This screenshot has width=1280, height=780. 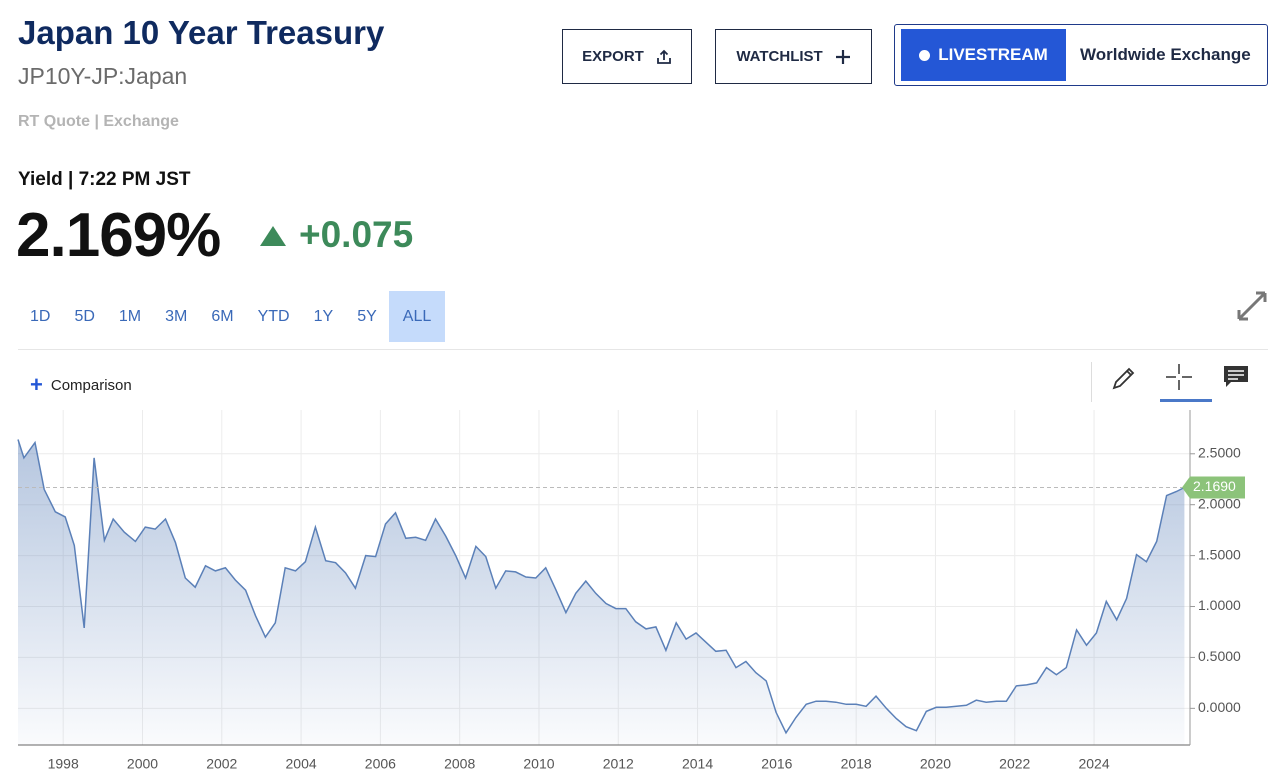 What do you see at coordinates (103, 76) in the screenshot?
I see `symbol: JP10Y-JP:Japan` at bounding box center [103, 76].